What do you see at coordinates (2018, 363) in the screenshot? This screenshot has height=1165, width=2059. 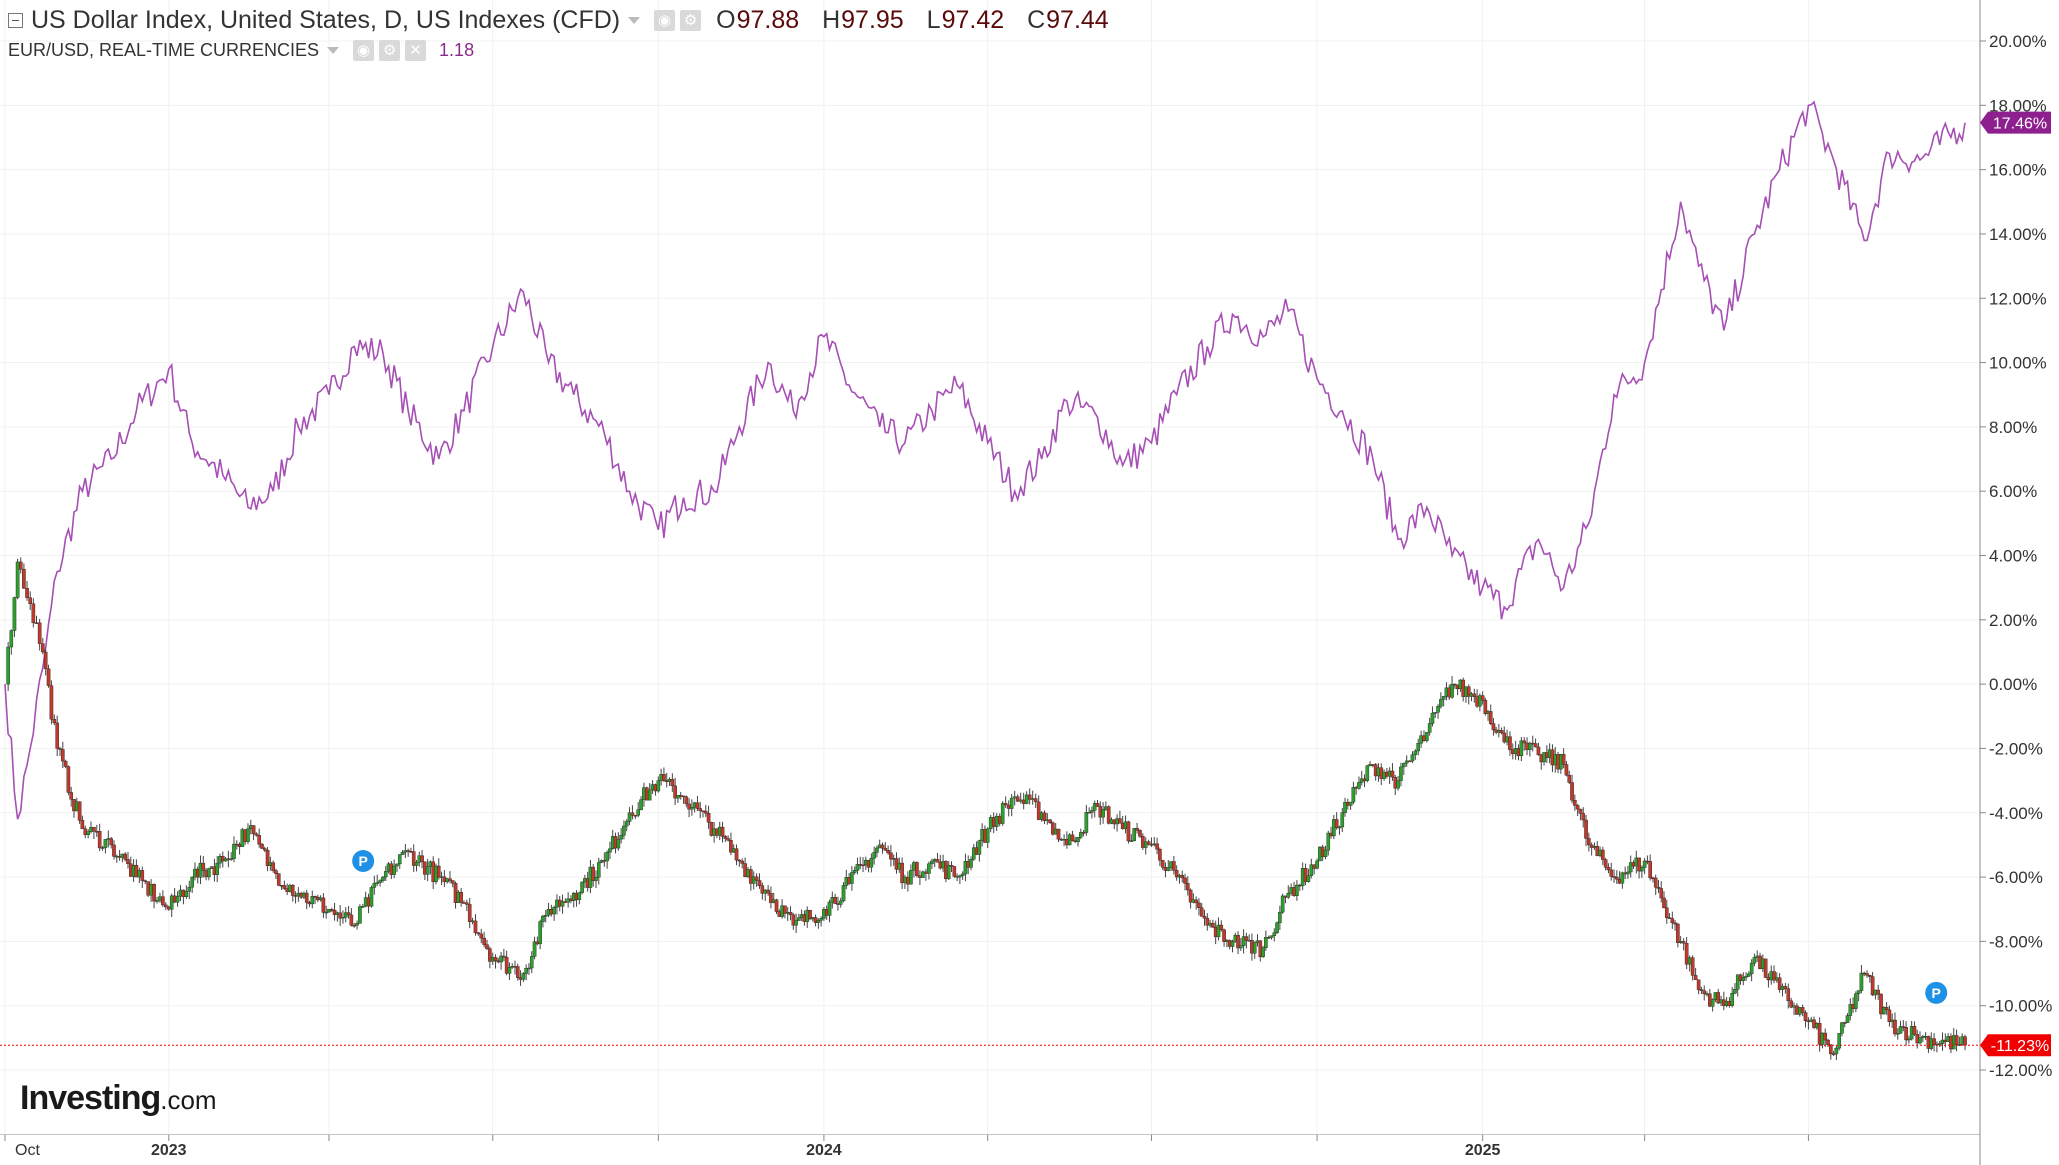 I see `y-tick-label: 10.00%` at bounding box center [2018, 363].